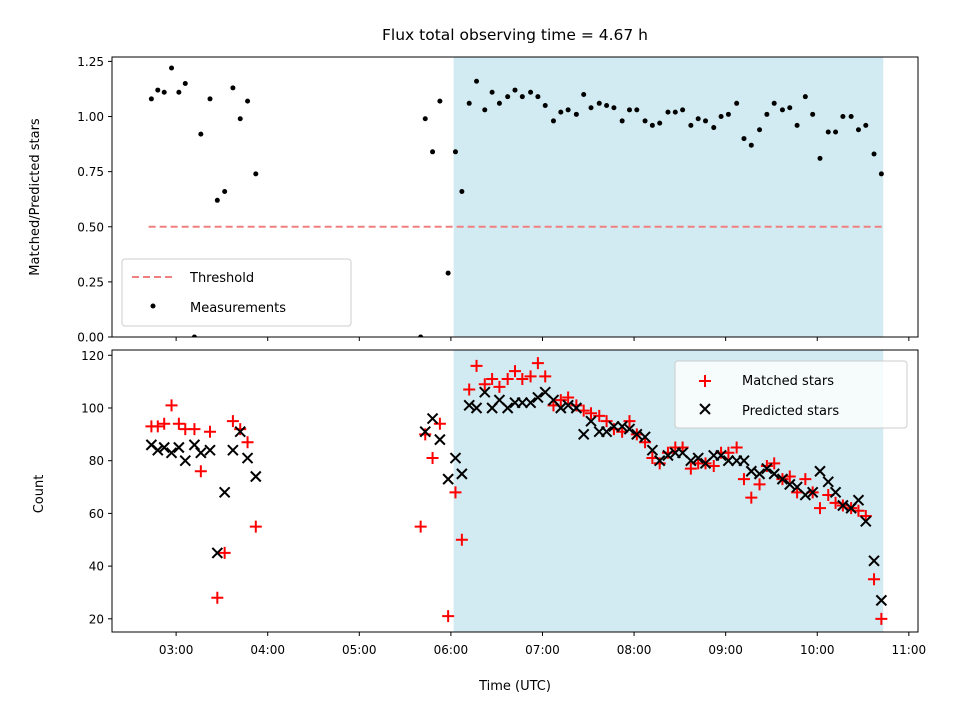  What do you see at coordinates (236, 292) in the screenshot?
I see `ratio-legend: Threshold Measurements` at bounding box center [236, 292].